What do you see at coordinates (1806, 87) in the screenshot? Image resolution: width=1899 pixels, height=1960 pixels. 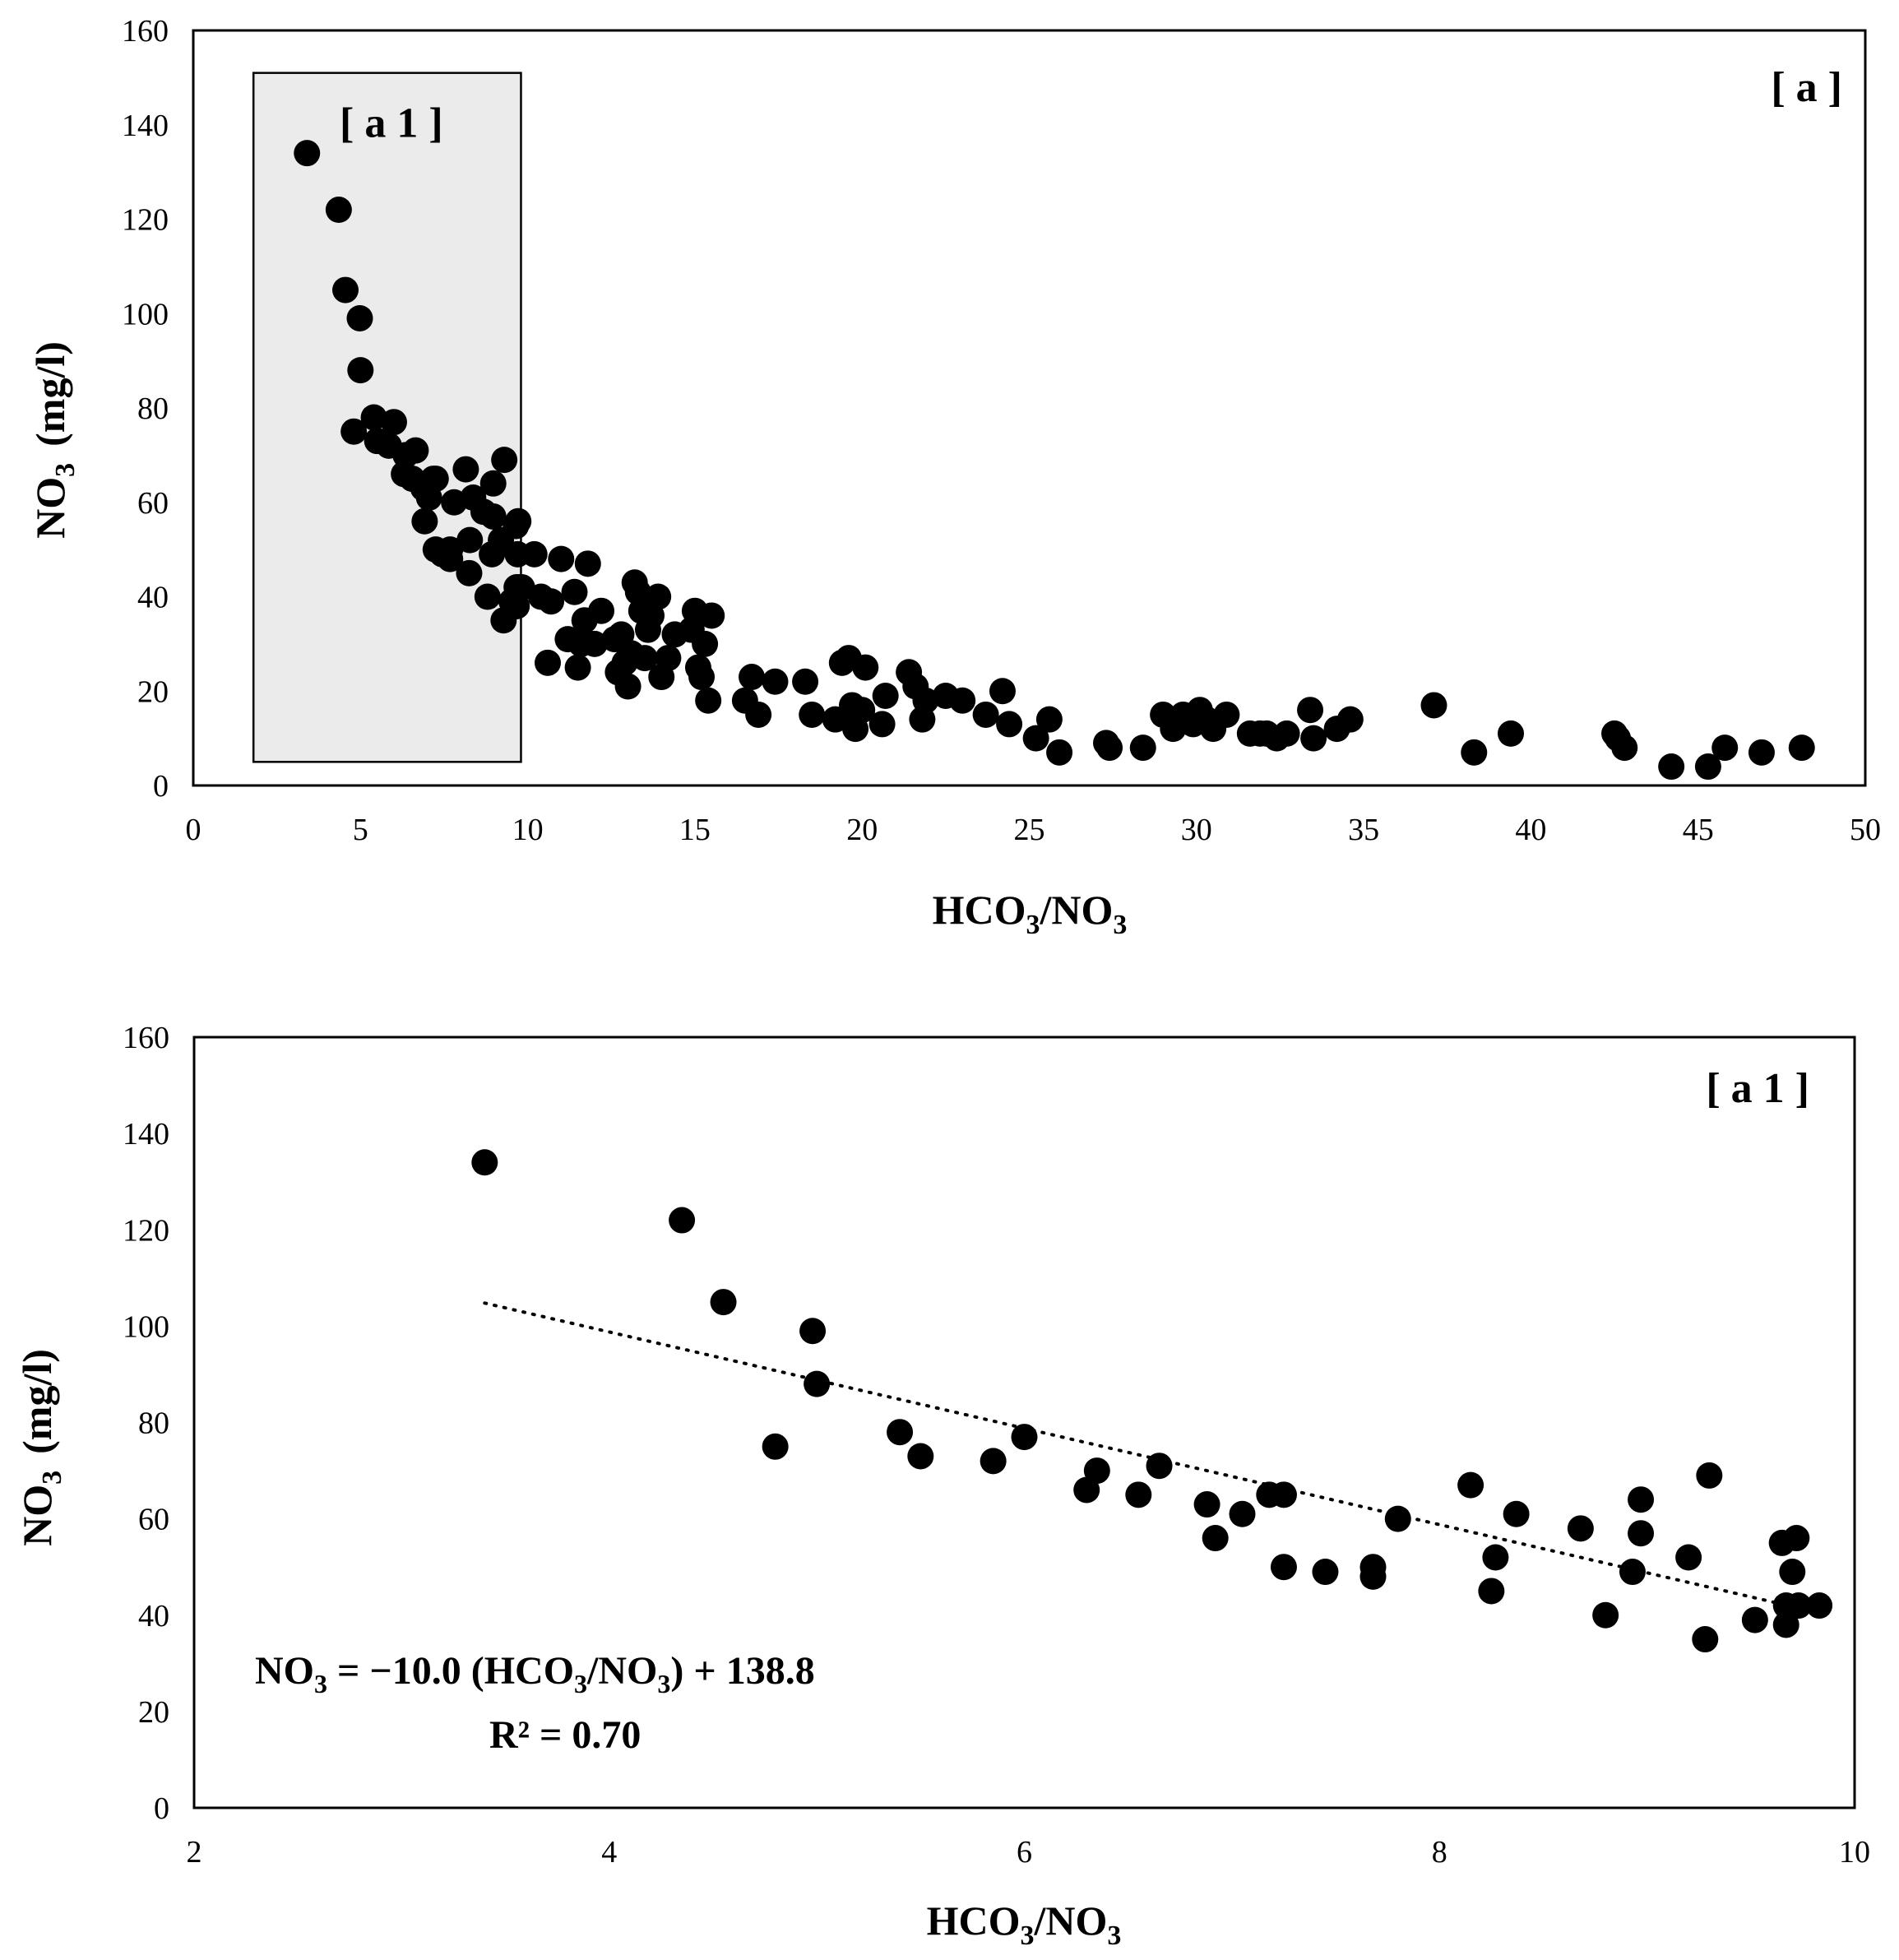 I see `panel-label: [ a ]` at bounding box center [1806, 87].